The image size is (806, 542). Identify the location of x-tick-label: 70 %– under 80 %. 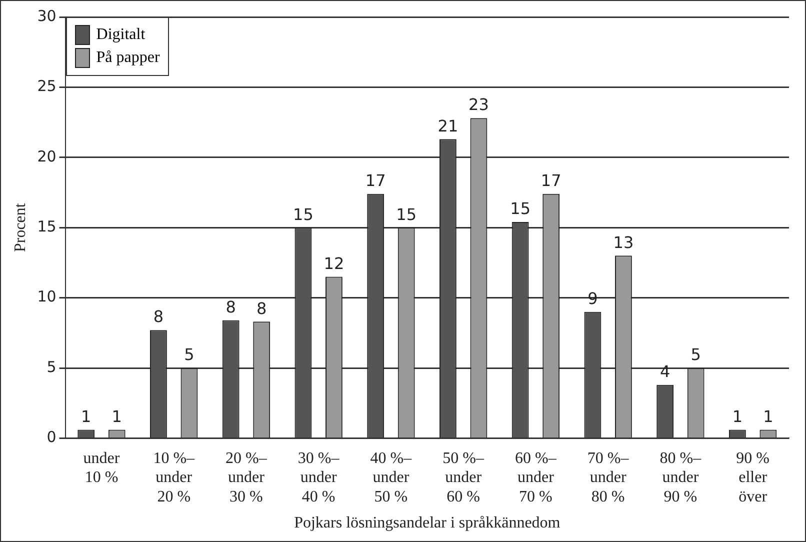
(608, 478).